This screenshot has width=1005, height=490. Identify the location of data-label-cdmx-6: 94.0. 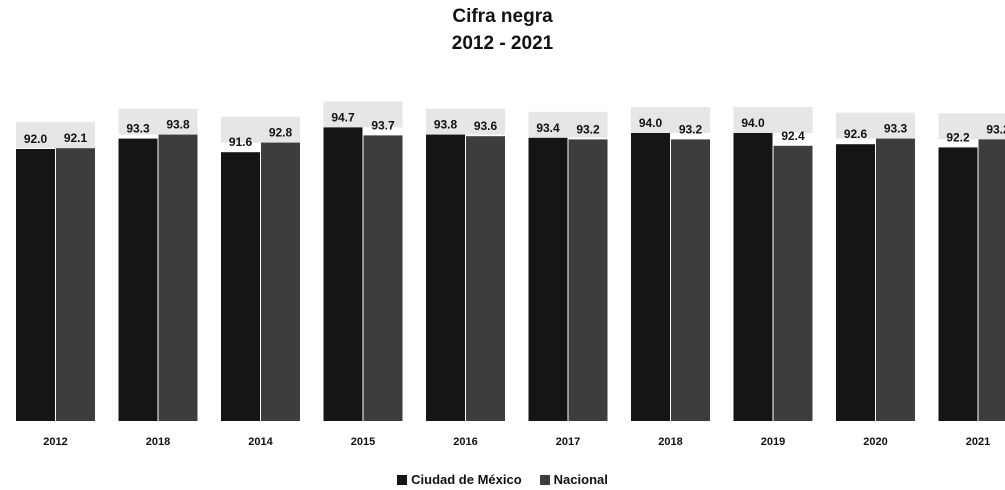
(651, 123).